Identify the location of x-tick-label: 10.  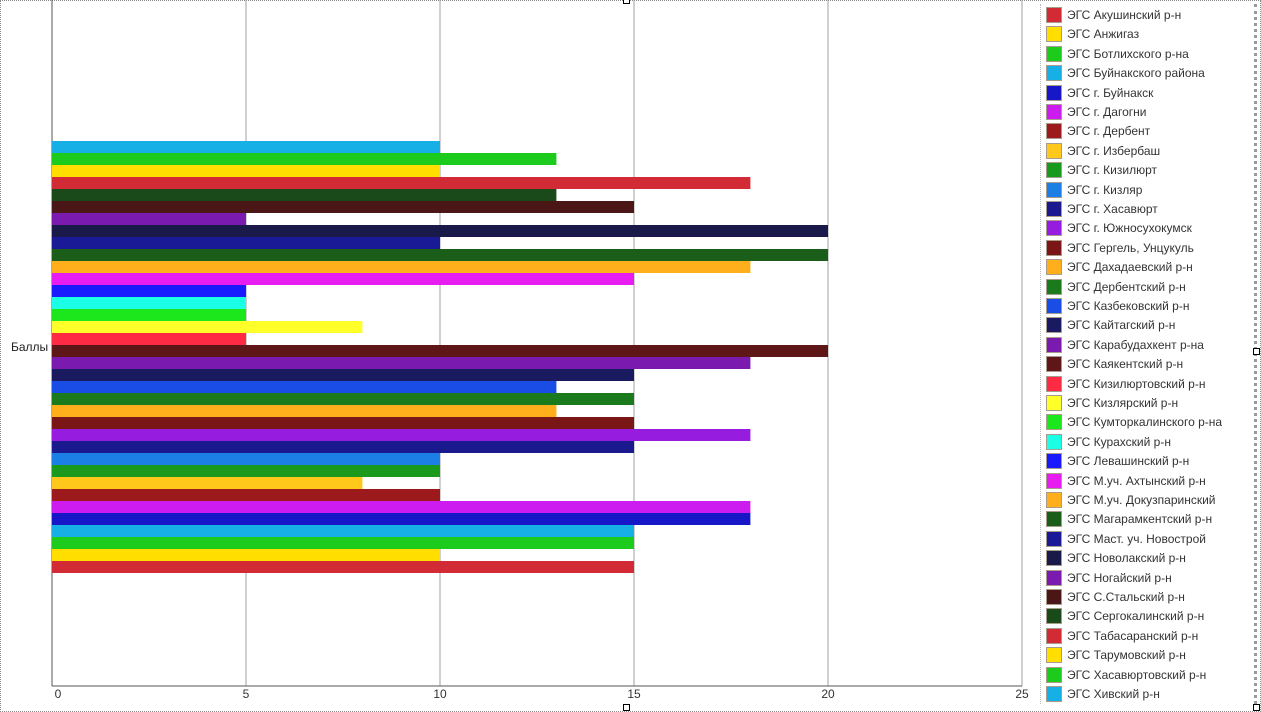
(440, 694).